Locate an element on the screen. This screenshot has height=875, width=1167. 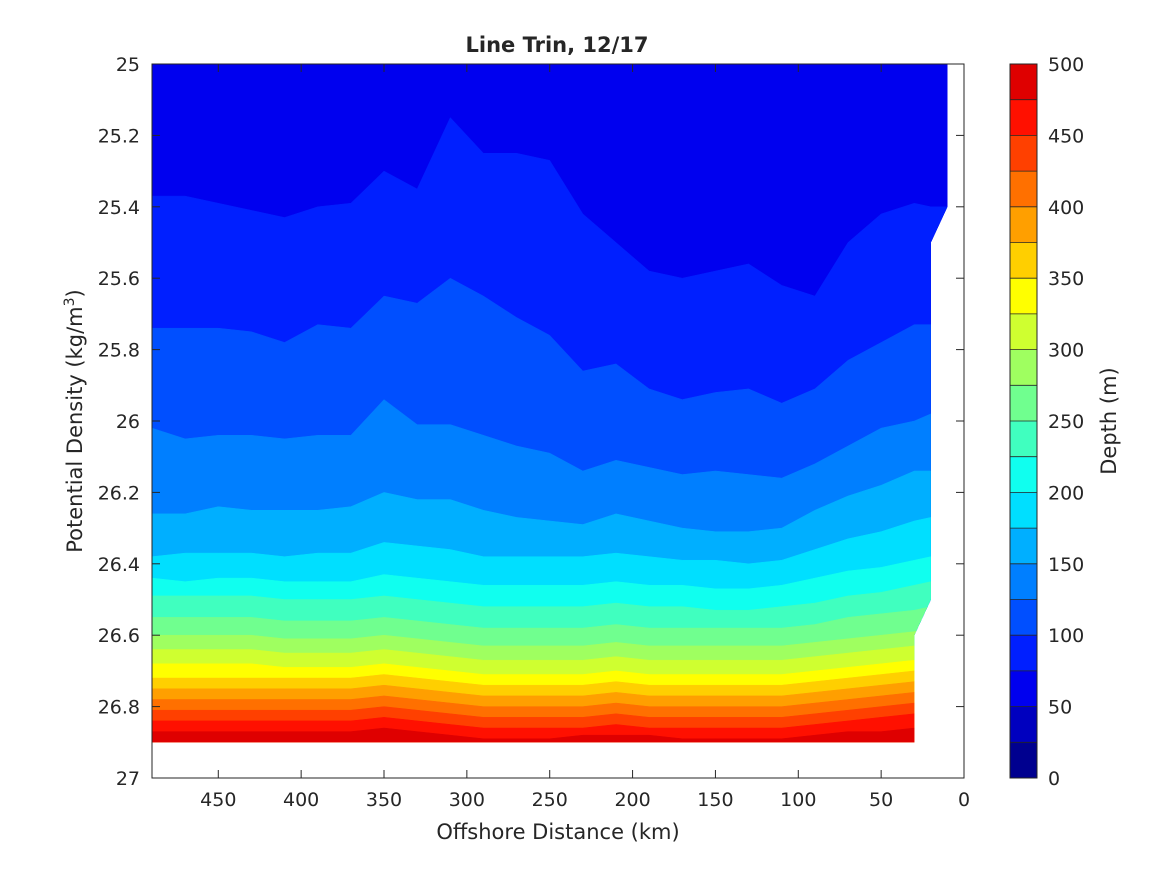
colorbar-tick-label: 50 is located at coordinates (1060, 708).